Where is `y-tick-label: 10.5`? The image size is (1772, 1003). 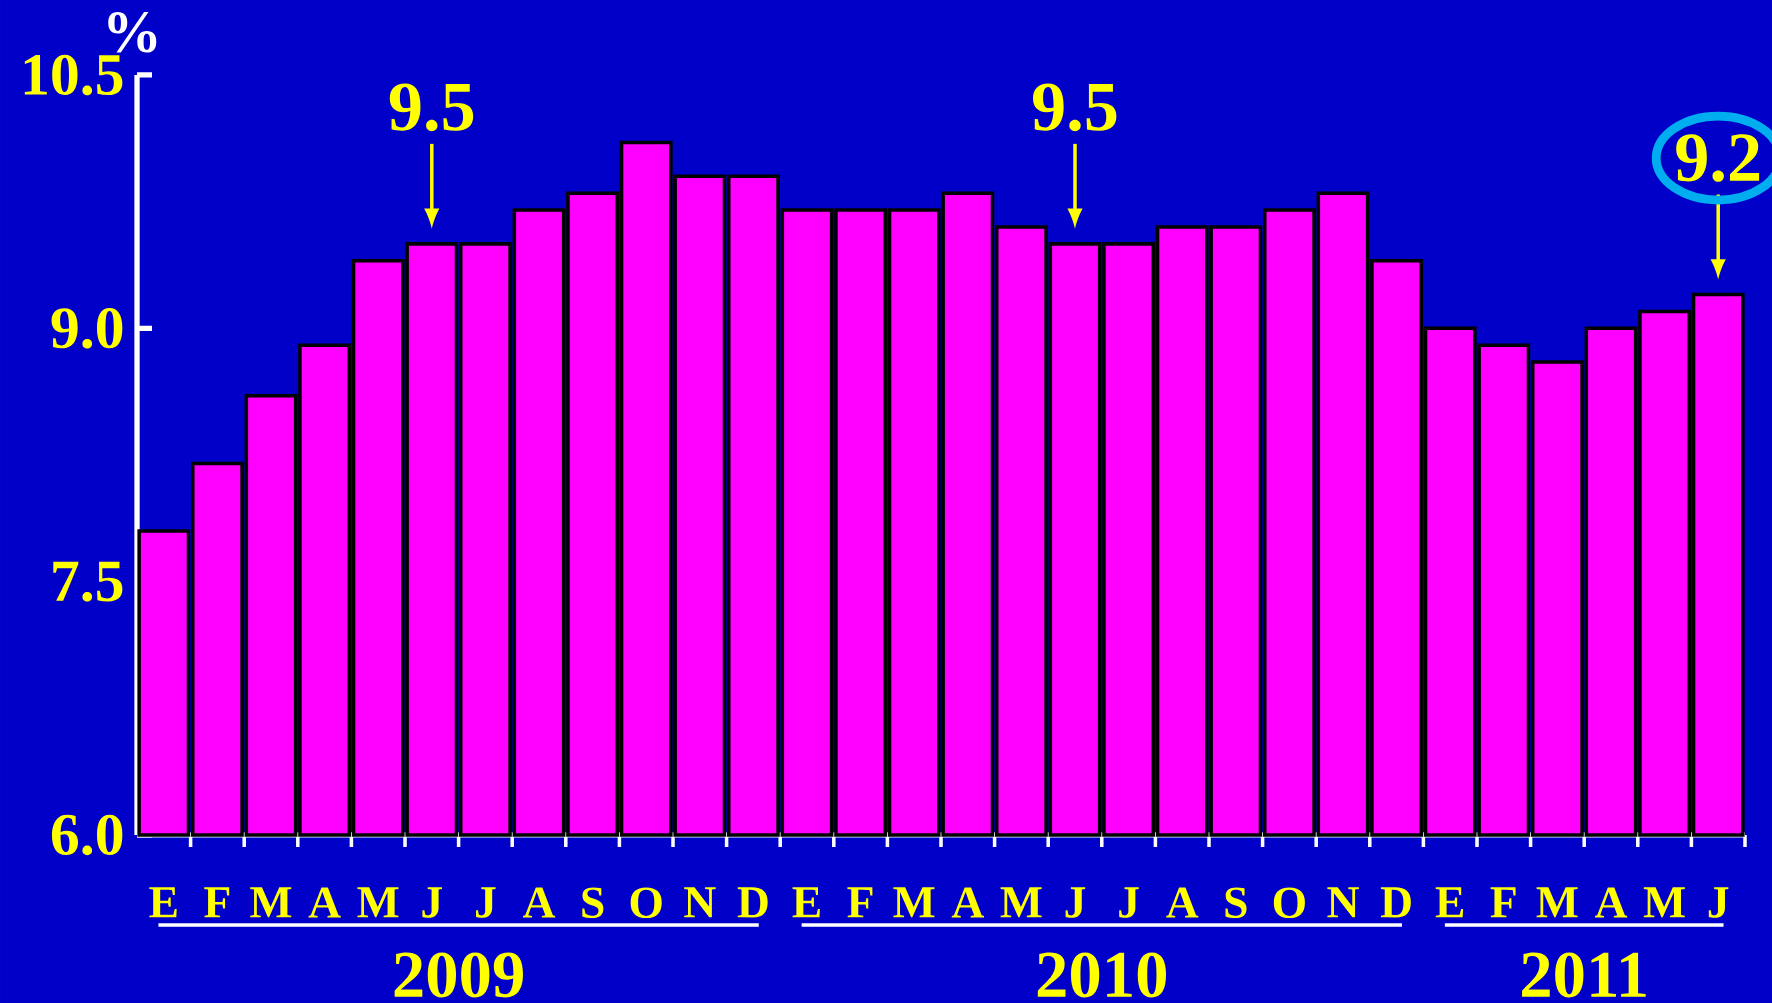 y-tick-label: 10.5 is located at coordinates (73, 75).